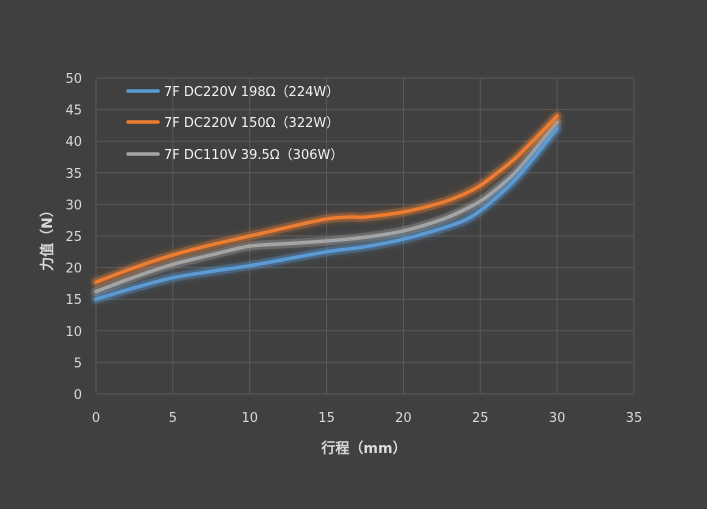 The image size is (707, 509). I want to click on y-tick-label: 25, so click(73, 237).